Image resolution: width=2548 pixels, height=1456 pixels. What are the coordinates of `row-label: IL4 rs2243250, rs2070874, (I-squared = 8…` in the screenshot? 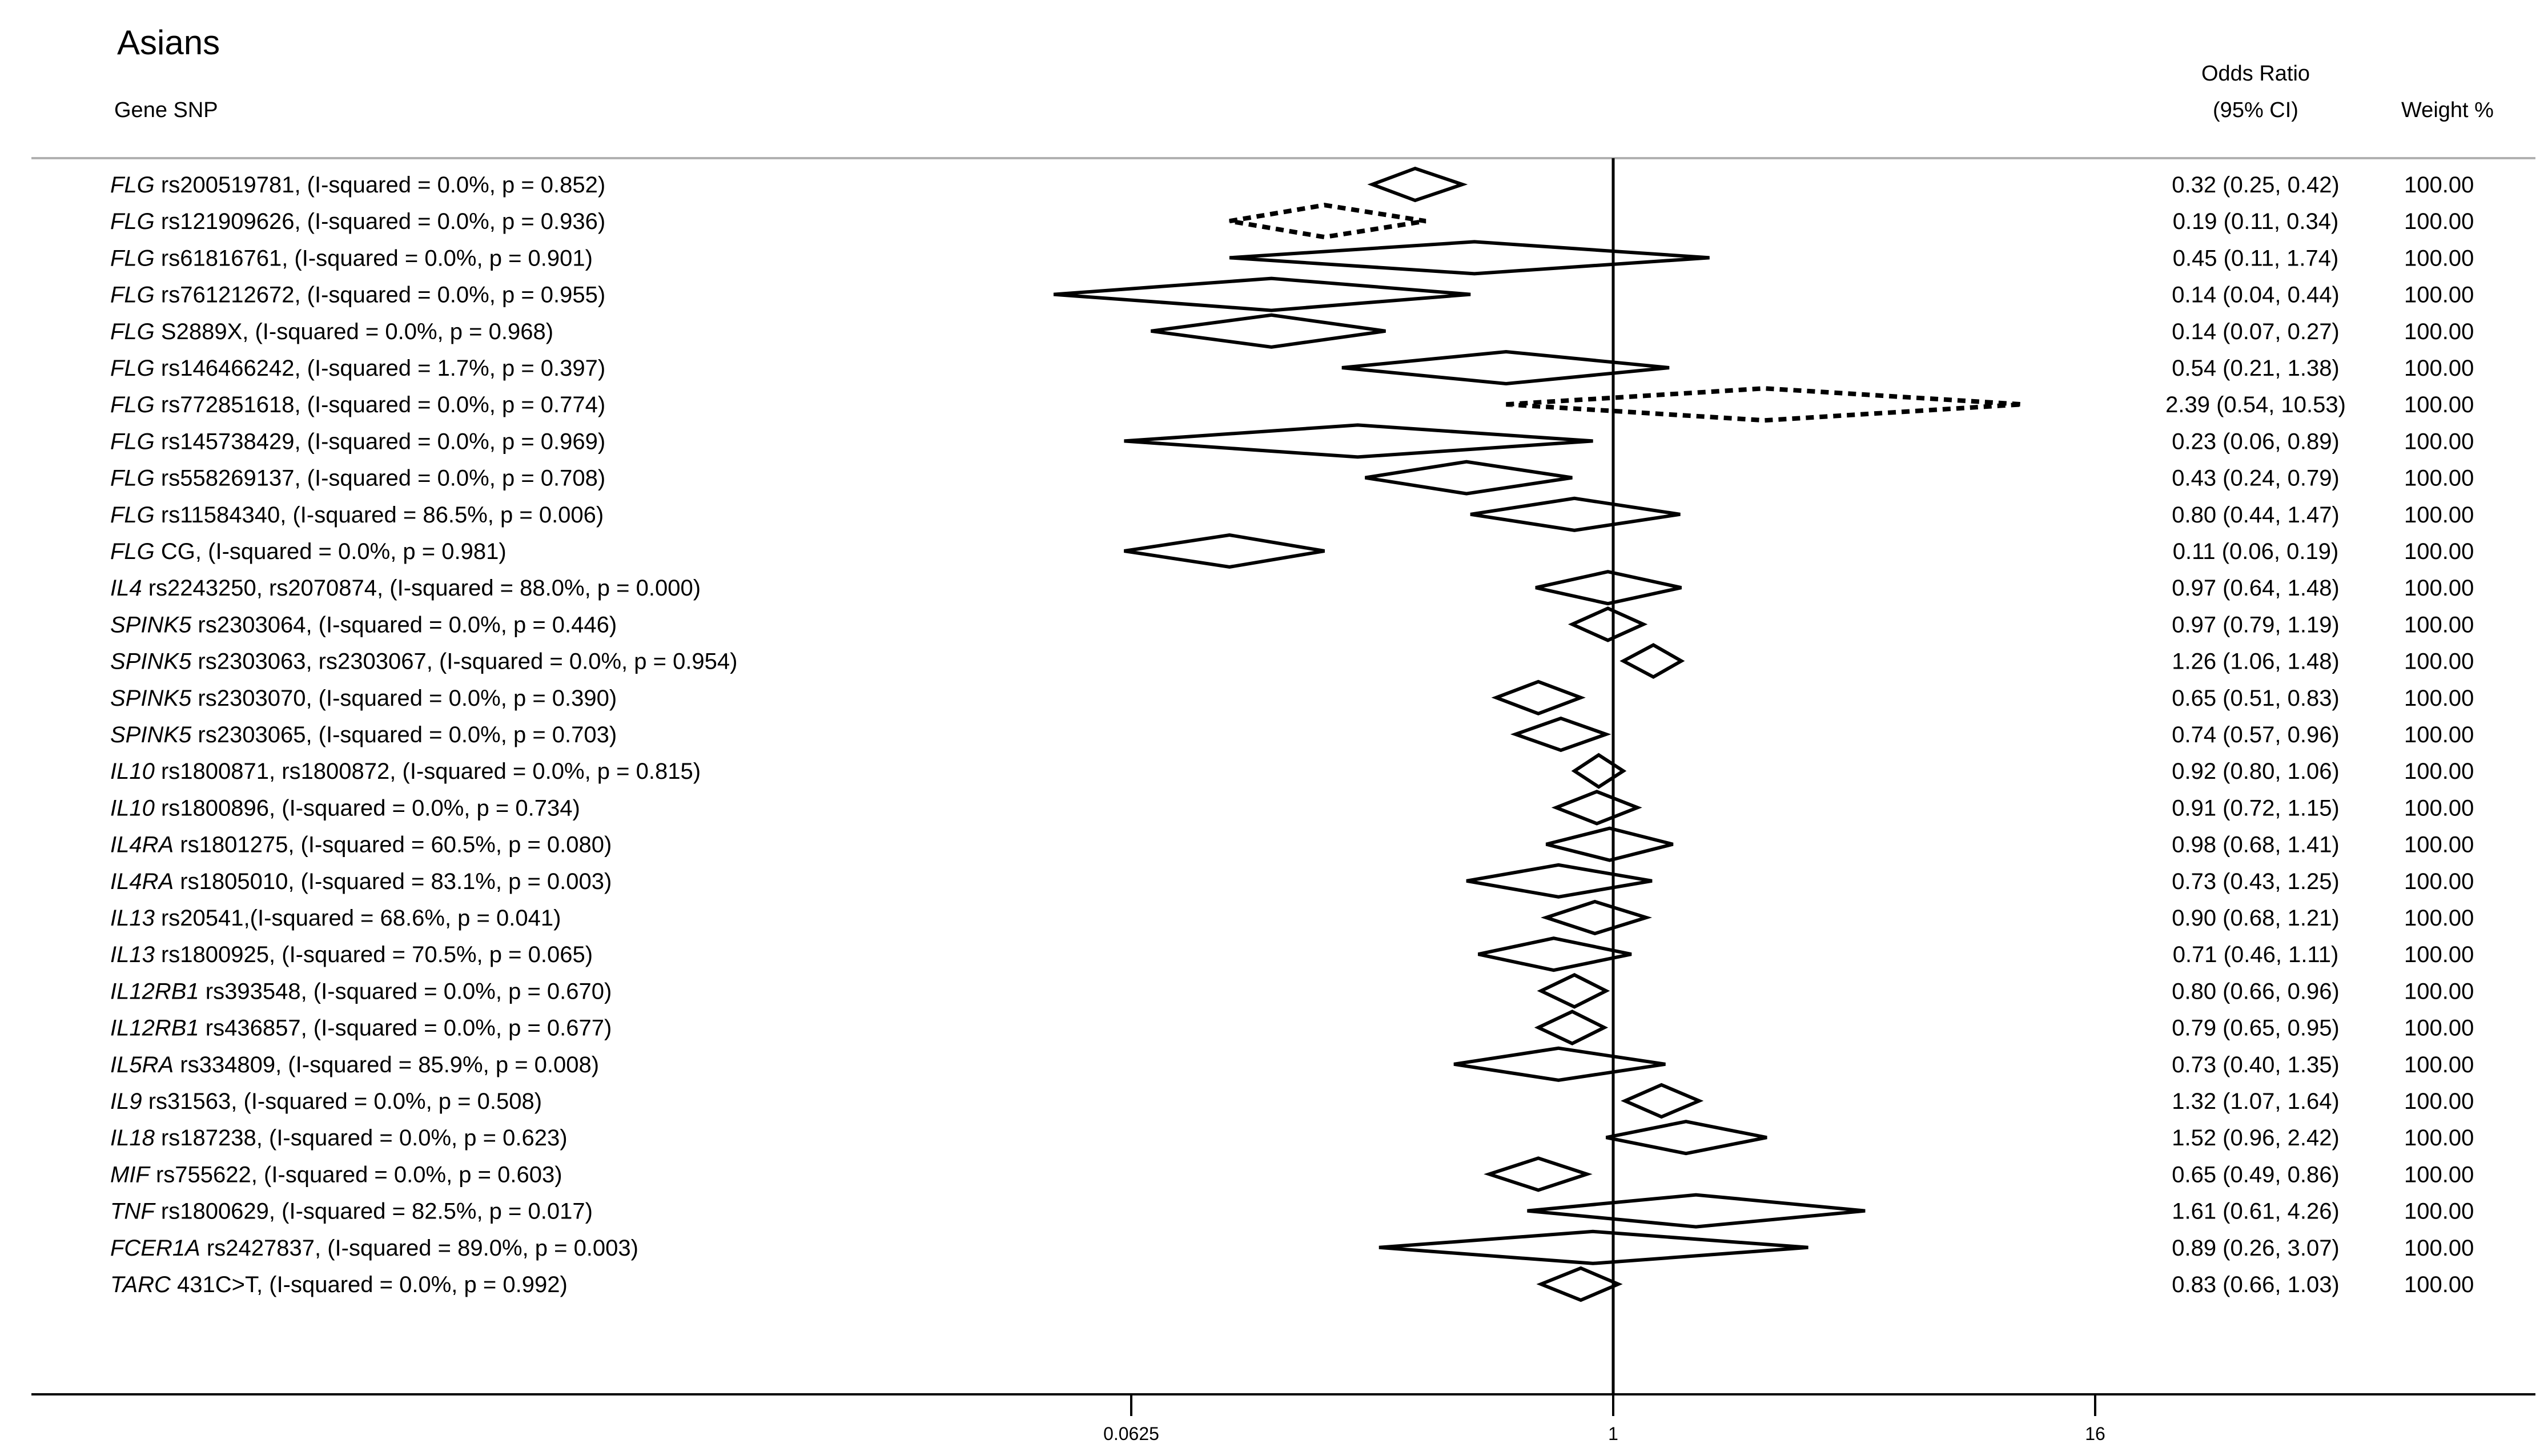 It's located at (406, 588).